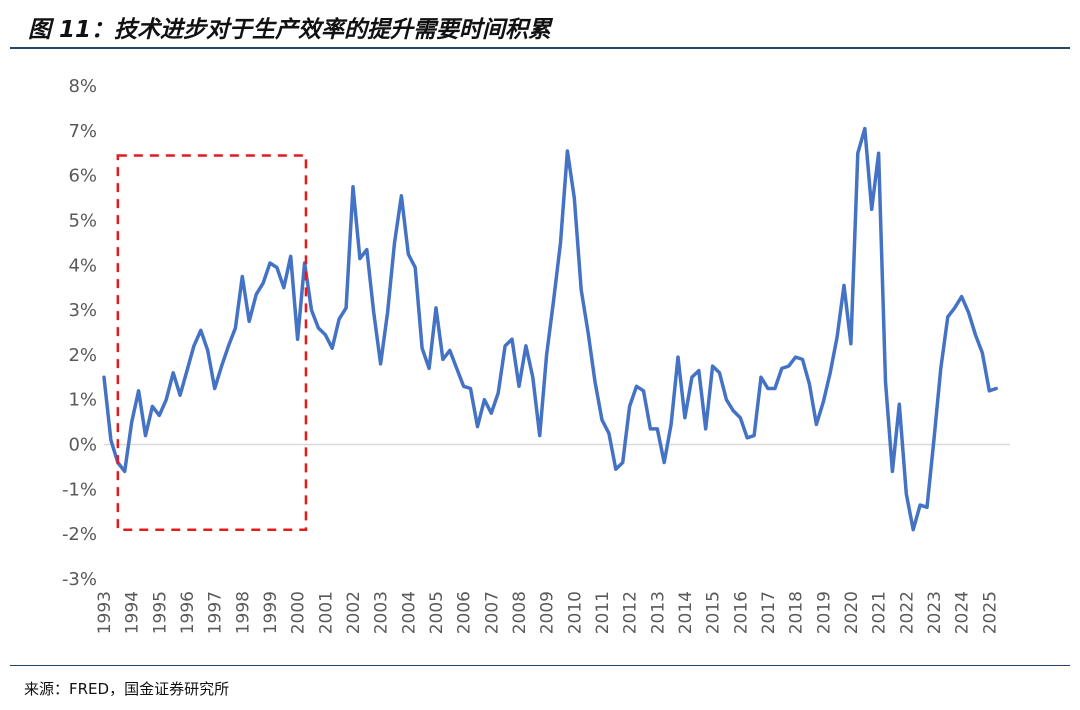  Describe the element at coordinates (82, 310) in the screenshot. I see `y-tick-label: 3%` at that location.